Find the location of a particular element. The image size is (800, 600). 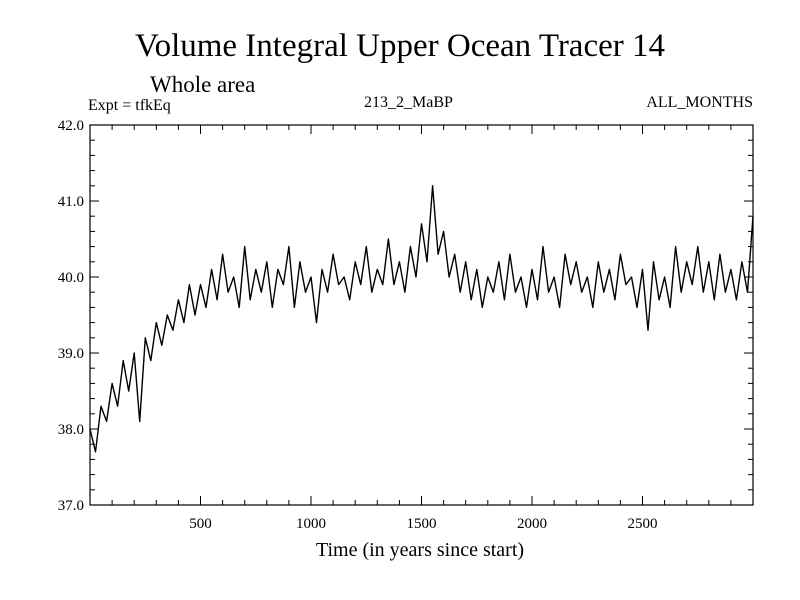

y-tick-label: 41.0 is located at coordinates (71, 202).